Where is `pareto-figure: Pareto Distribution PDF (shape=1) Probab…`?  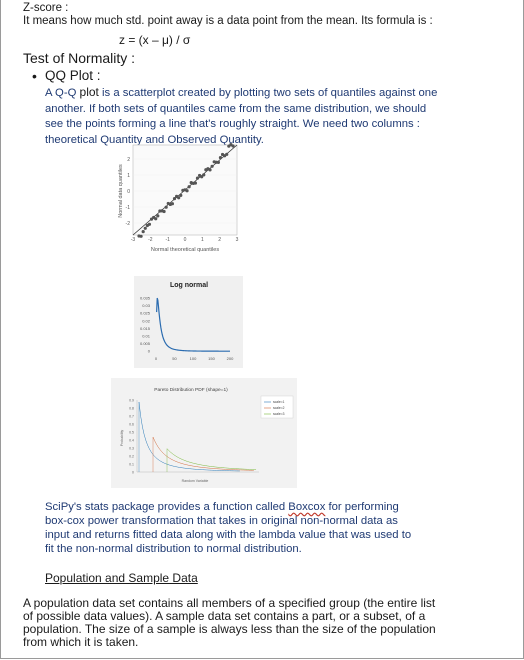 pareto-figure: Pareto Distribution PDF (shape=1) Probab… is located at coordinates (204, 433).